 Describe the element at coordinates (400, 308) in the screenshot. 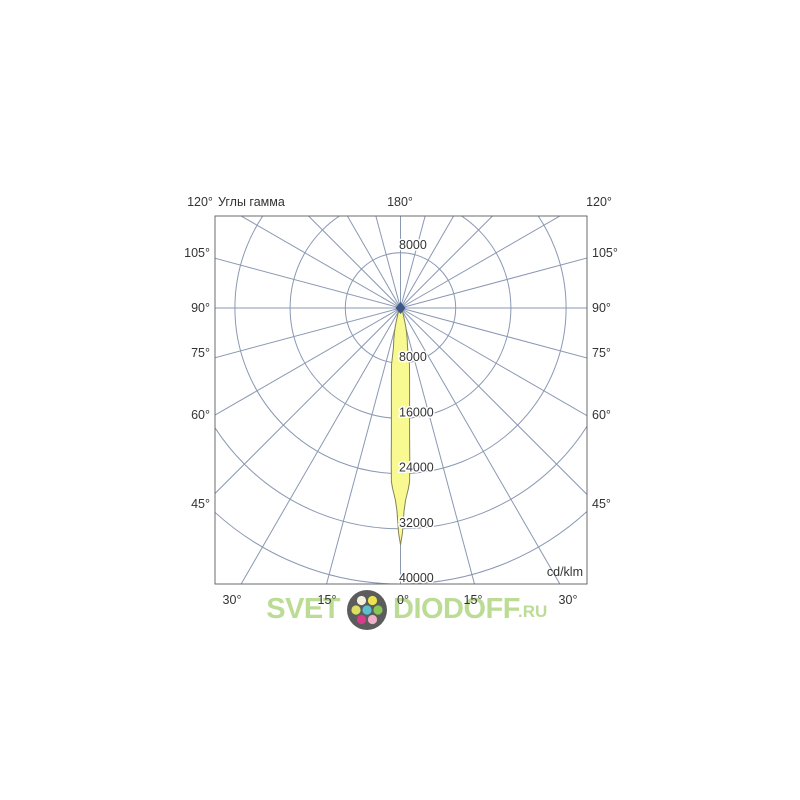

I see `photometric-center-marker` at that location.